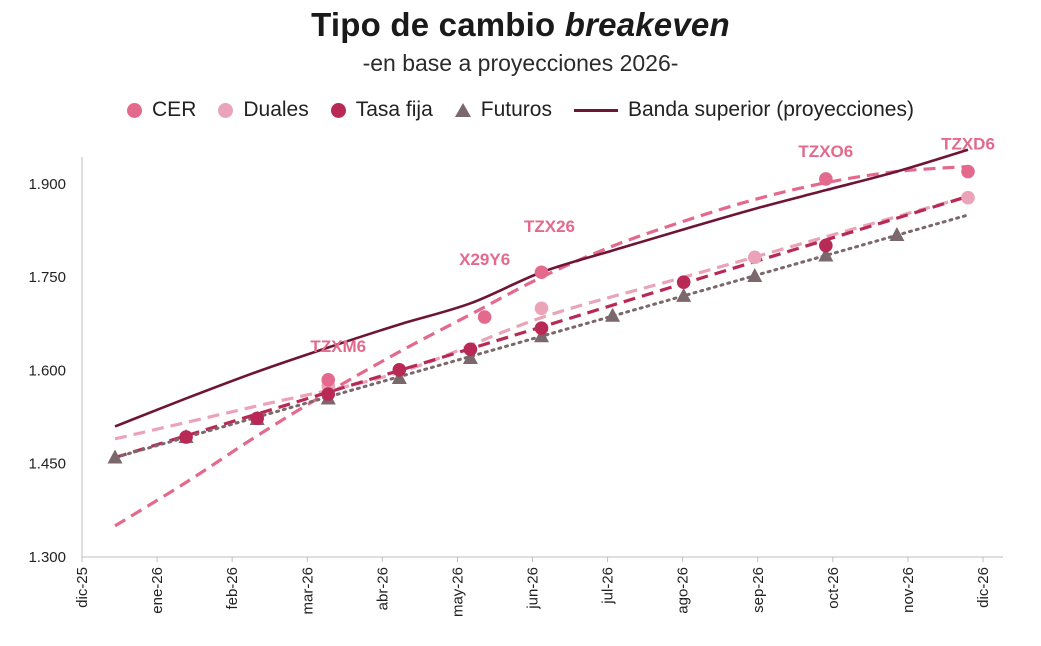 Image resolution: width=1041 pixels, height=646 pixels. Describe the element at coordinates (135, 110) in the screenshot. I see `legend-marker-cer` at that location.